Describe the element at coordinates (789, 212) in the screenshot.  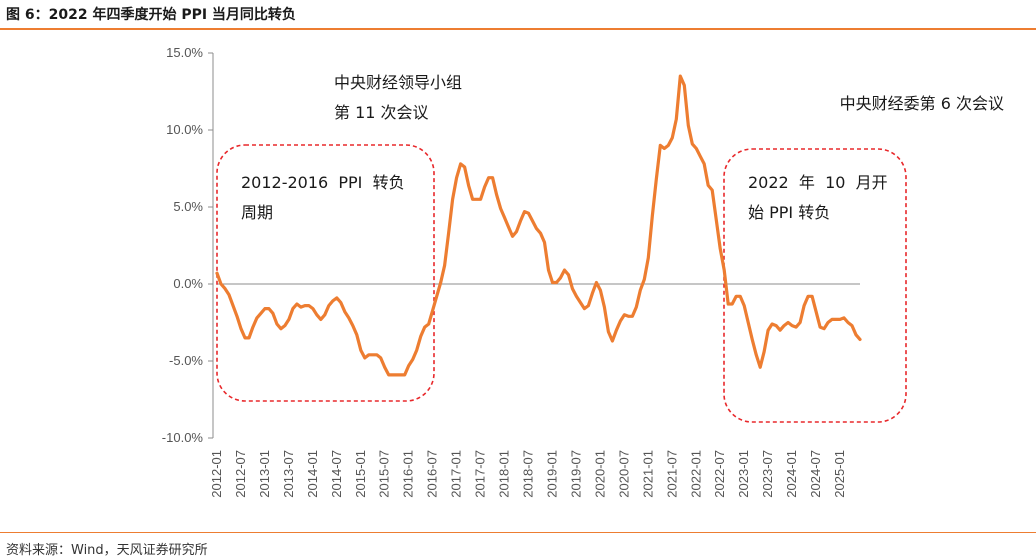
I see `annotation-box-right-line2: 始 PPI 转负` at that location.